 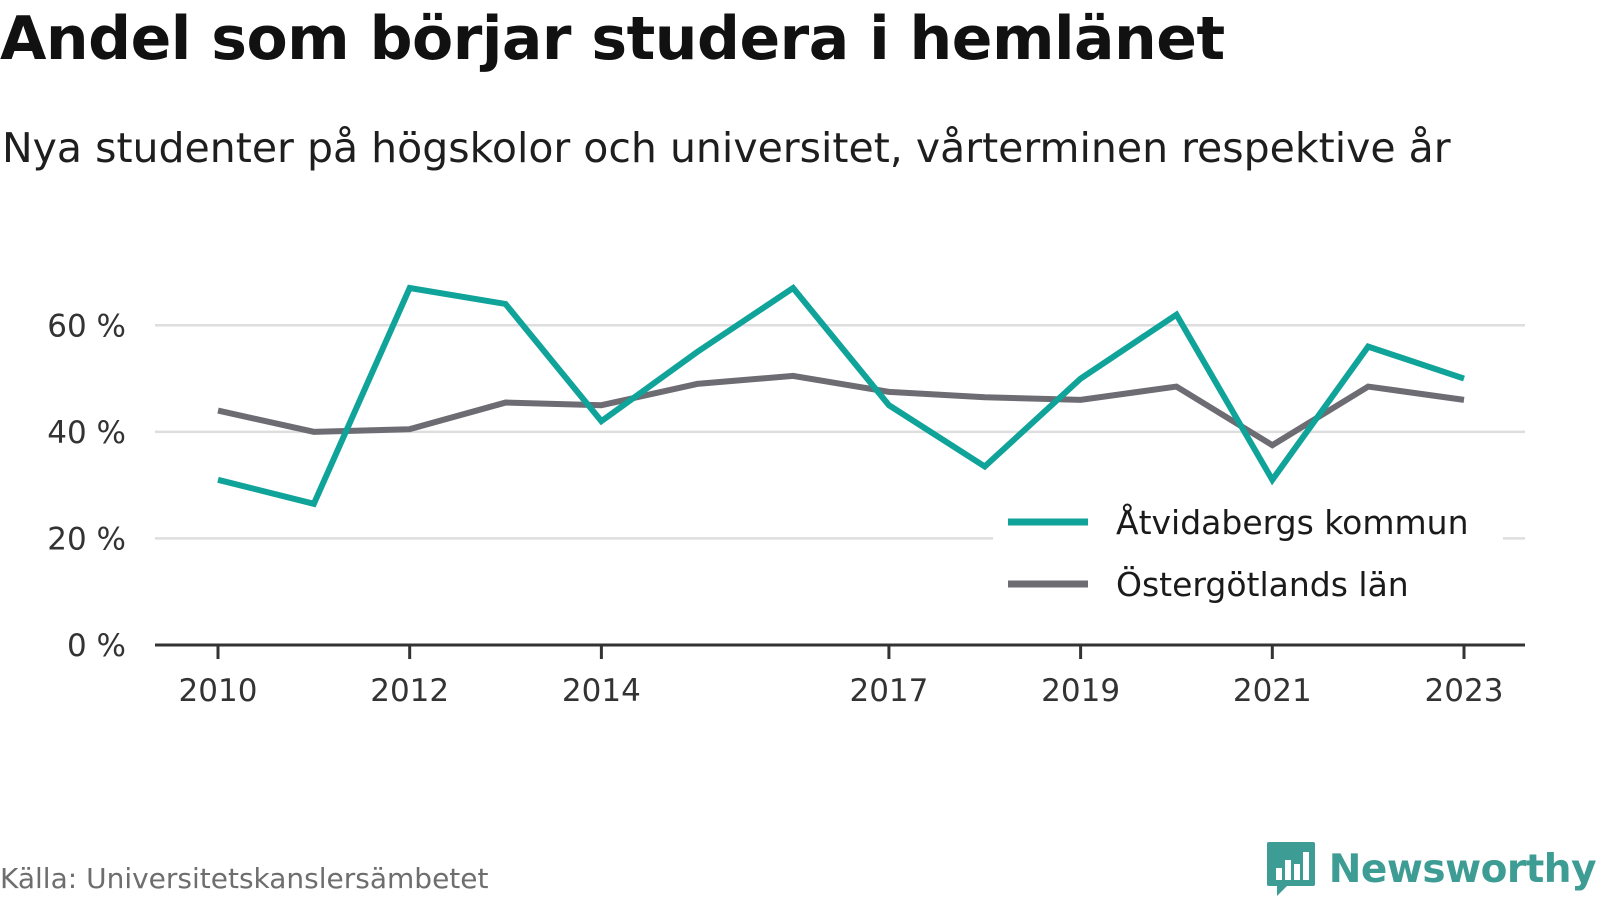 I want to click on legend: Åtvidabergs kommun Östergötlands län, so click(x=1248, y=554).